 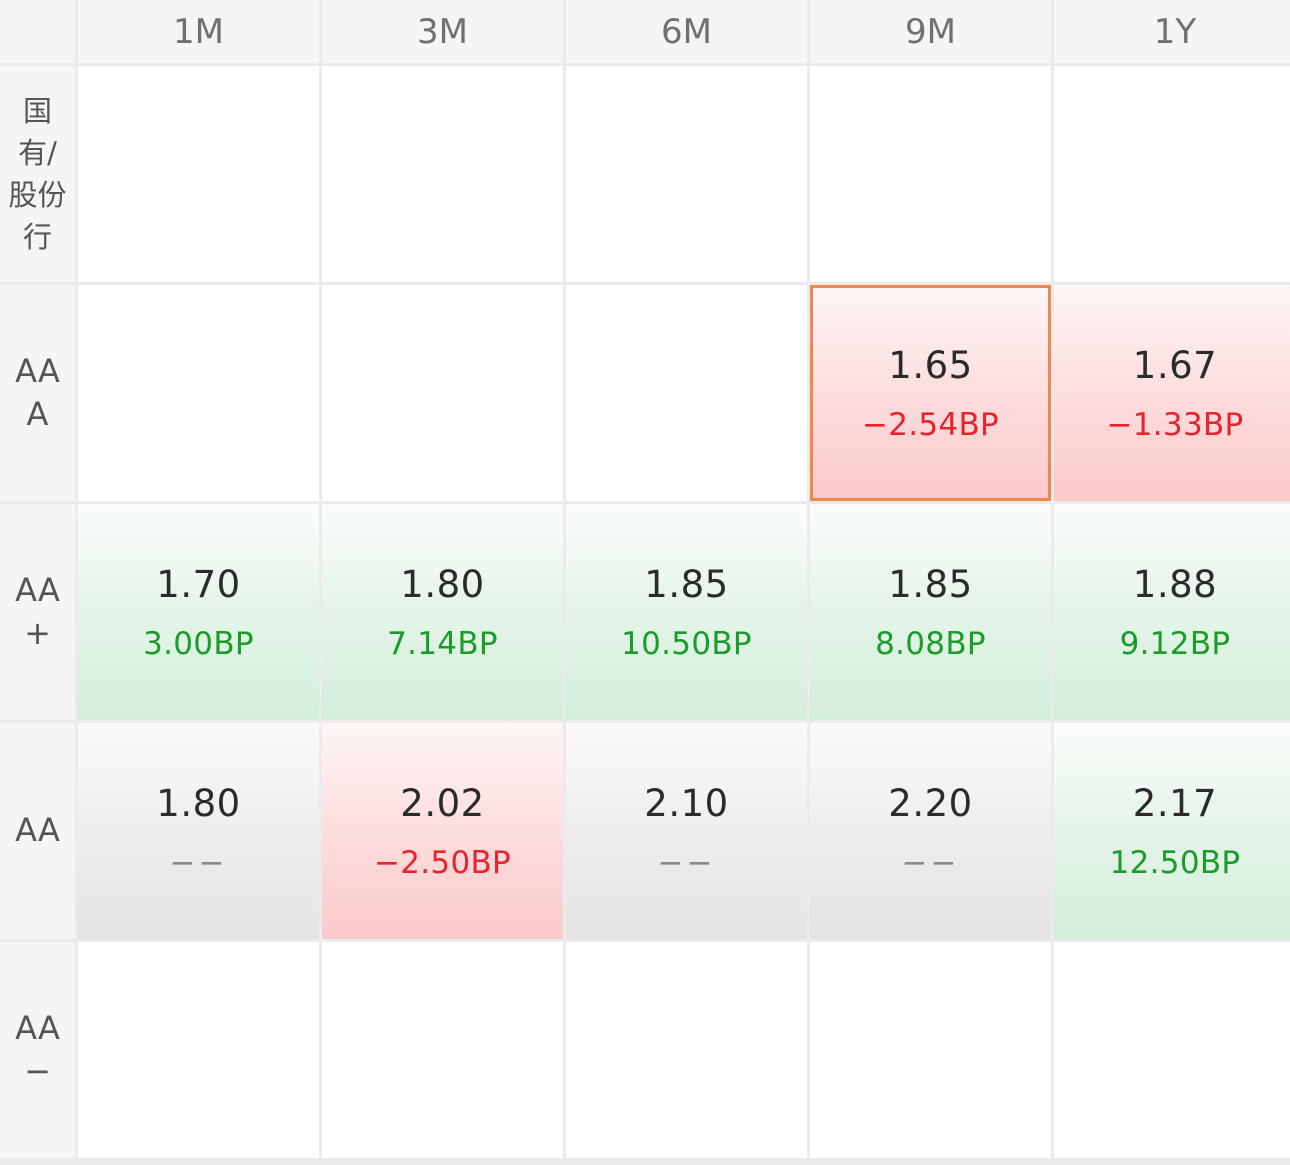 What do you see at coordinates (930, 365) in the screenshot?
I see `rate-value: 1.65` at bounding box center [930, 365].